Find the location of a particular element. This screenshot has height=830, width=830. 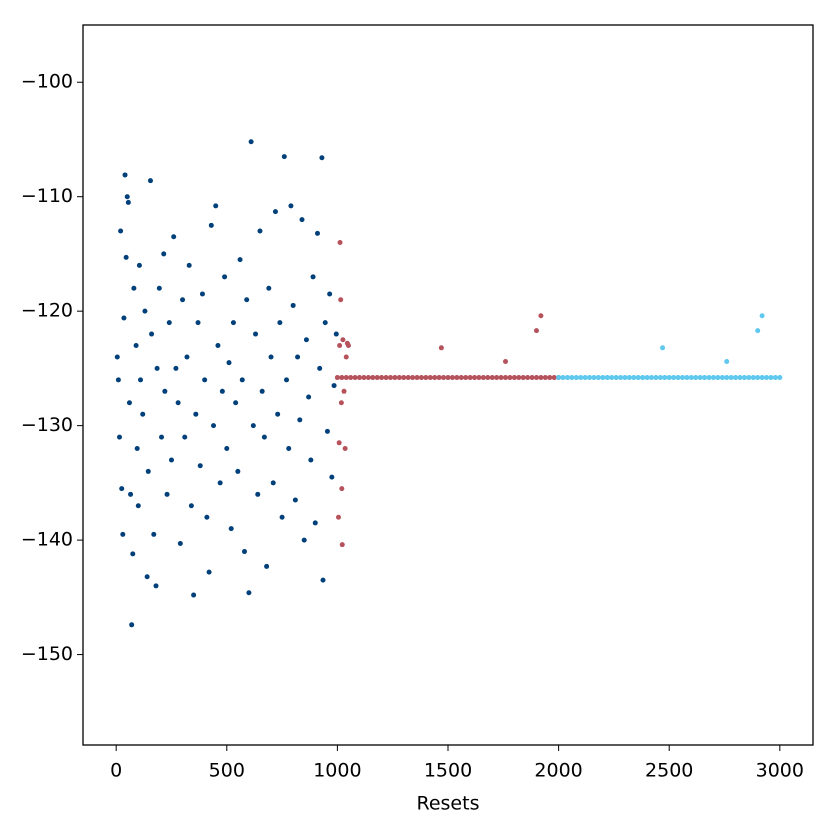

x-tick-label: 1500 is located at coordinates (448, 771).